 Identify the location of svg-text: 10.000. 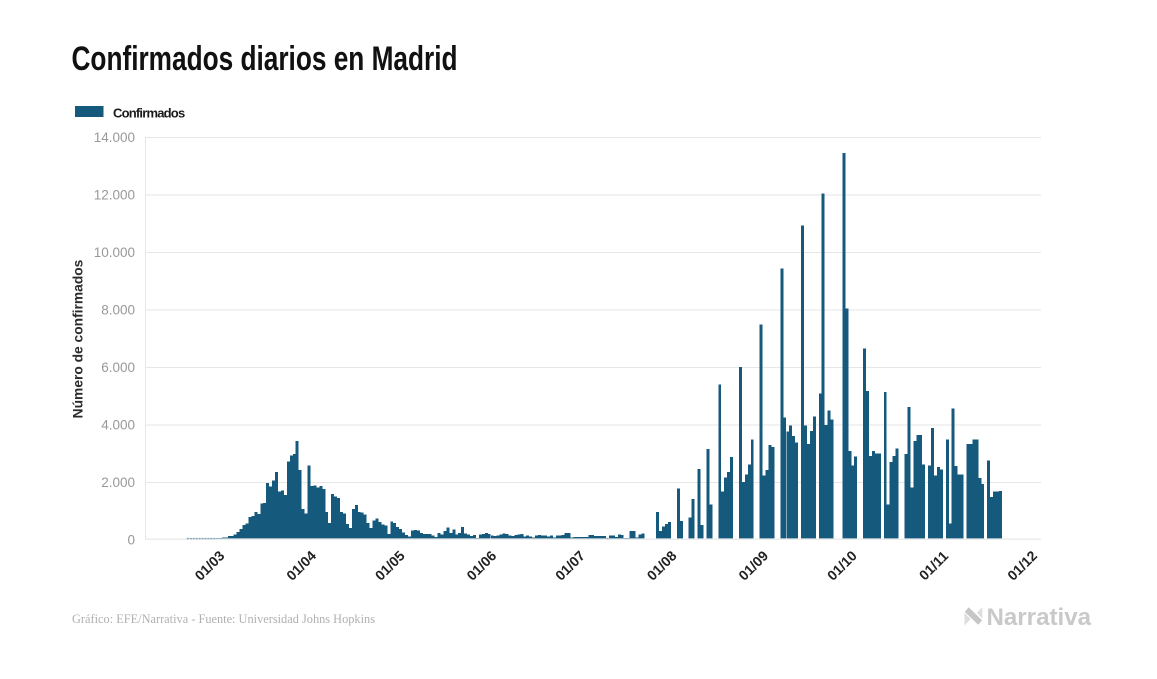
(114, 252).